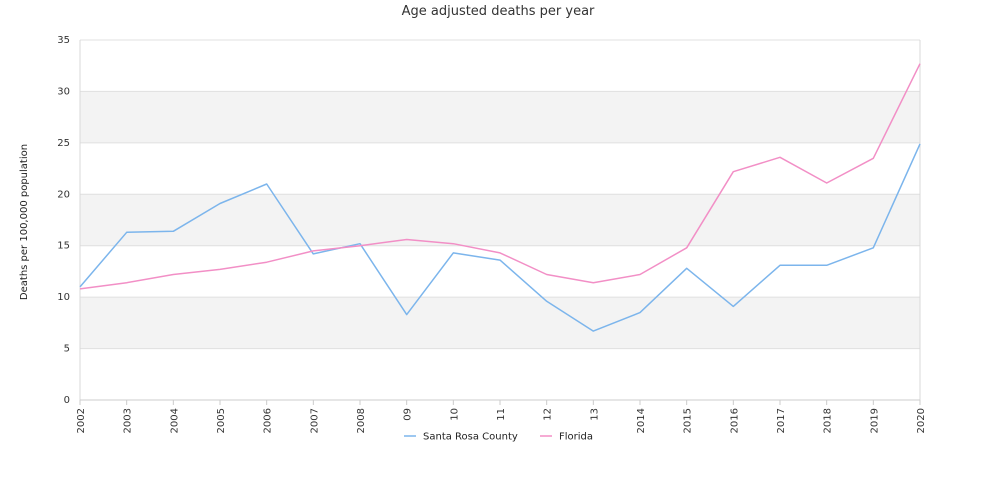 Image resolution: width=1000 pixels, height=500 pixels. What do you see at coordinates (781, 420) in the screenshot?
I see `x-tick-label: 2017` at bounding box center [781, 420].